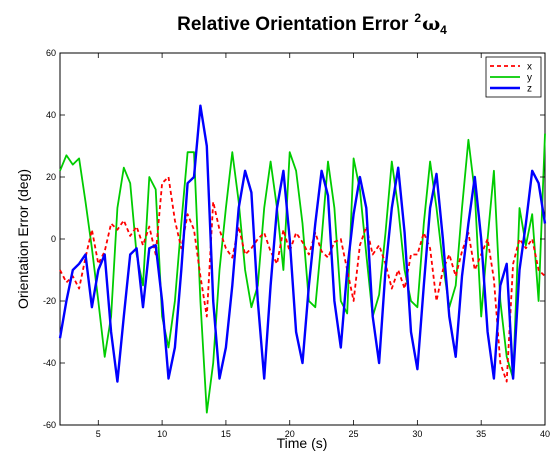  What do you see at coordinates (162, 434) in the screenshot?
I see `x-tick-label: 10` at bounding box center [162, 434].